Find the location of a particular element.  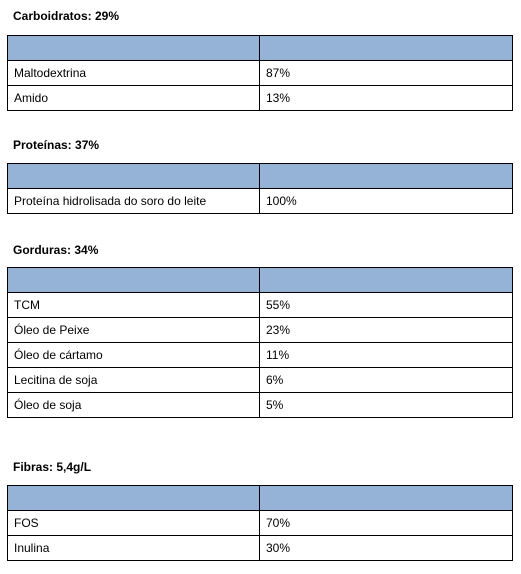

table-row: Maltodextrina 87% is located at coordinates (260, 73).